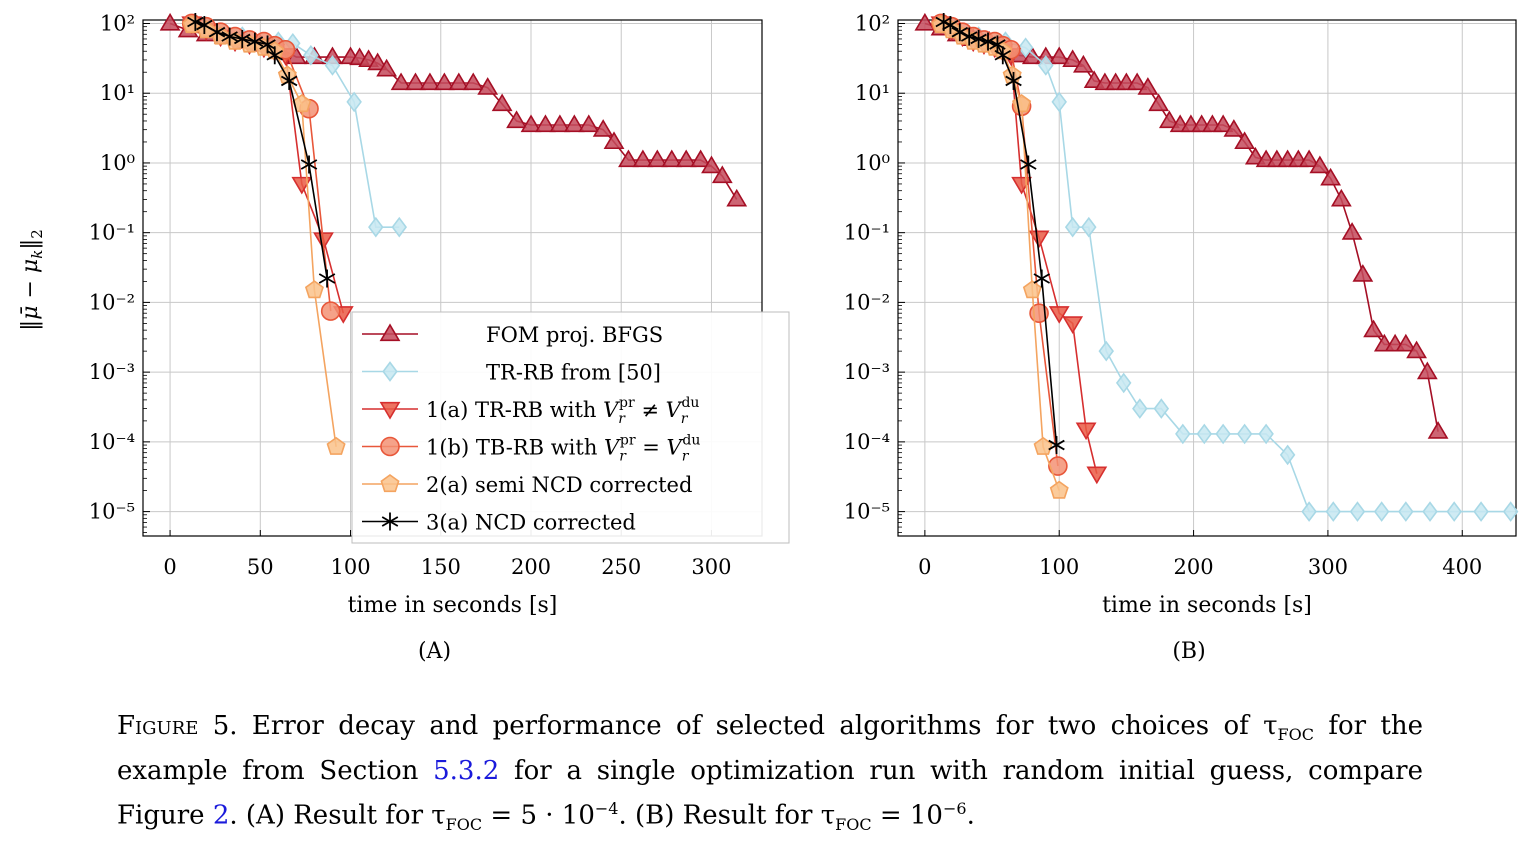  Describe the element at coordinates (221, 815) in the screenshot. I see `figure-link: 2` at that location.